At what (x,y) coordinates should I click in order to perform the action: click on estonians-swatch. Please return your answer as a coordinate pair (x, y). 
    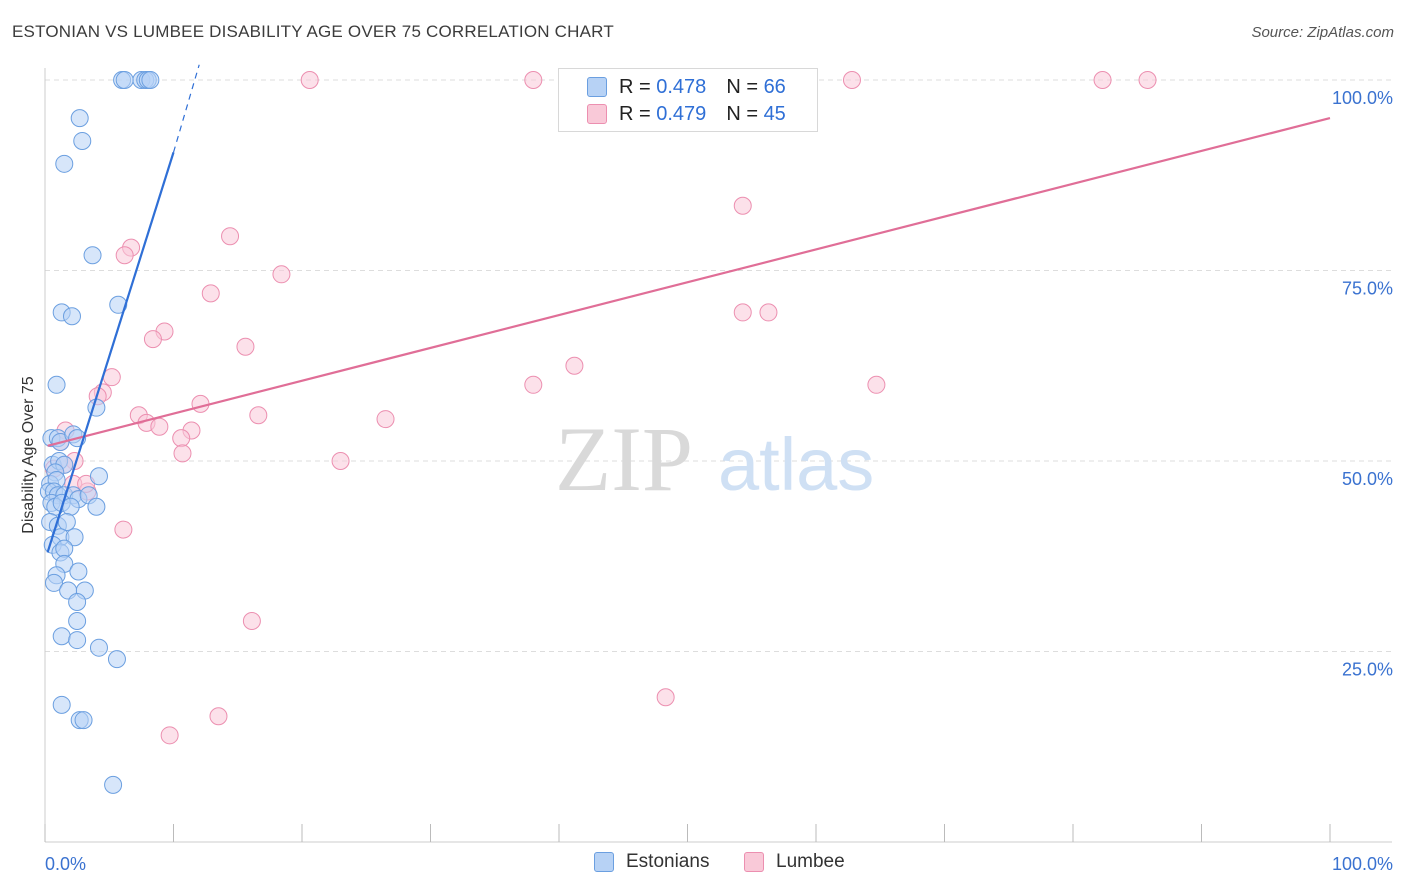
    Looking at the image, I should click on (597, 87).